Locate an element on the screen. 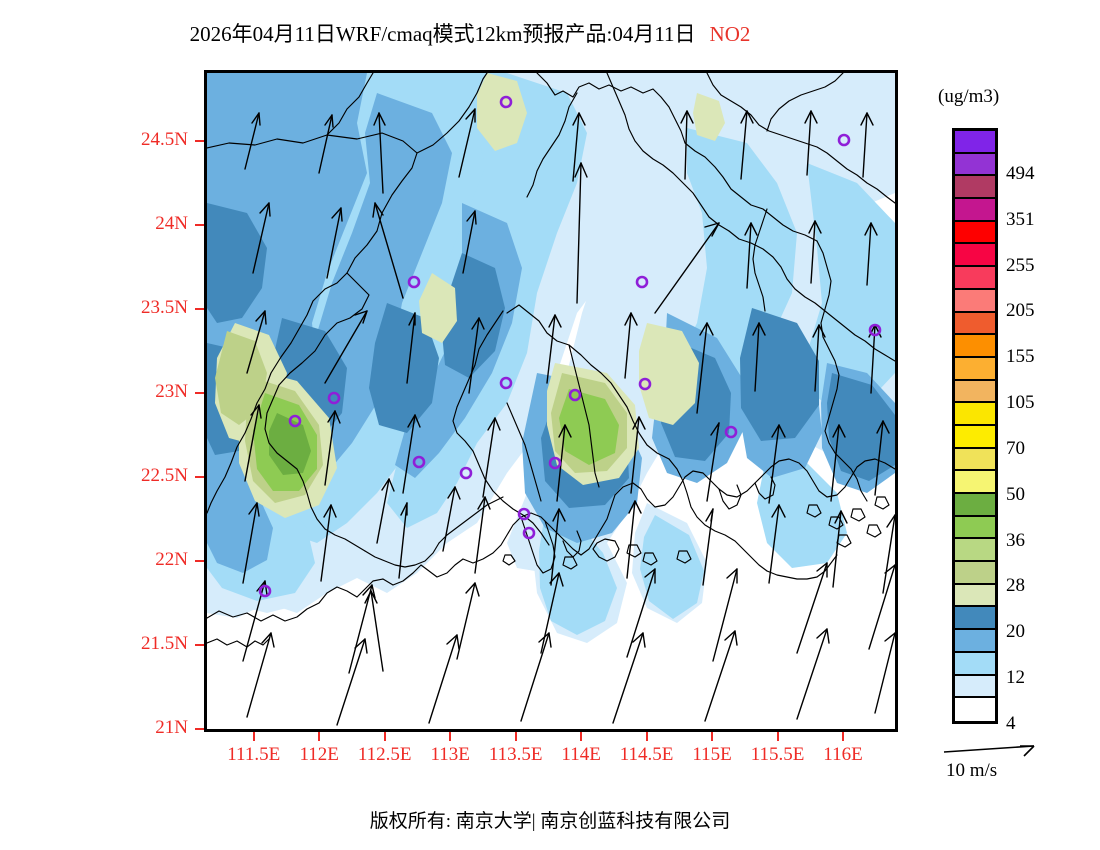  x-axis-label: 112E is located at coordinates (319, 754).